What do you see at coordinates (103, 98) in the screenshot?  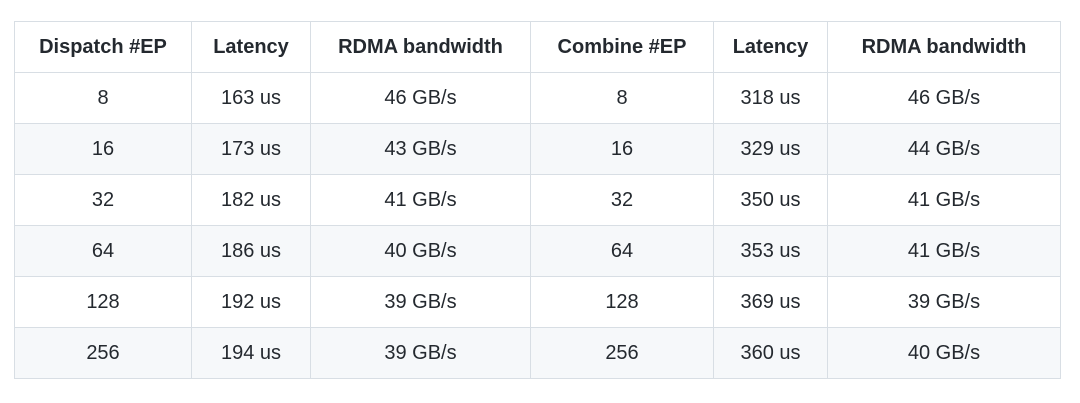 I see `cell-dispatch-ep: 8` at bounding box center [103, 98].